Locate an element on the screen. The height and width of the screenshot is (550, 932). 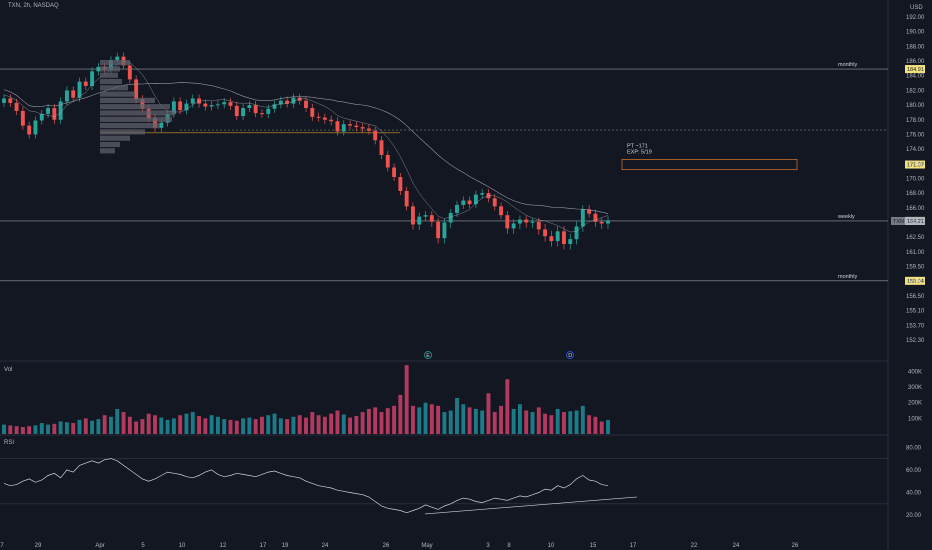
y-tick-label: 172.00 is located at coordinates (915, 165).